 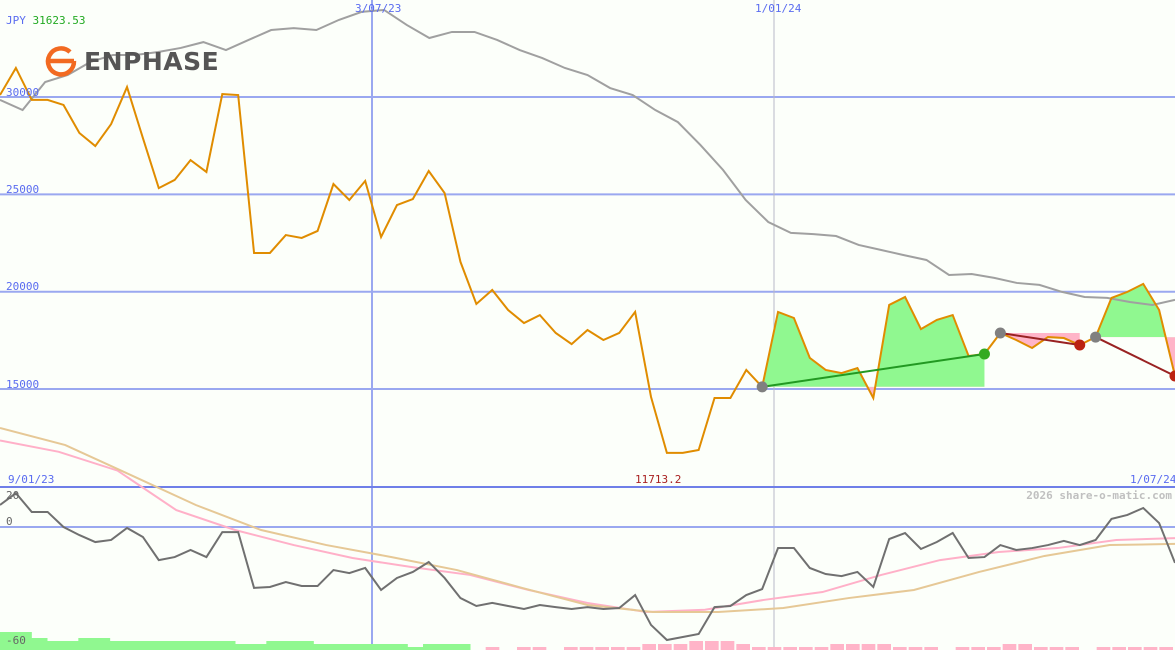 I want to click on watermark: 2026 share-o-matic.com, so click(x=1099, y=495).